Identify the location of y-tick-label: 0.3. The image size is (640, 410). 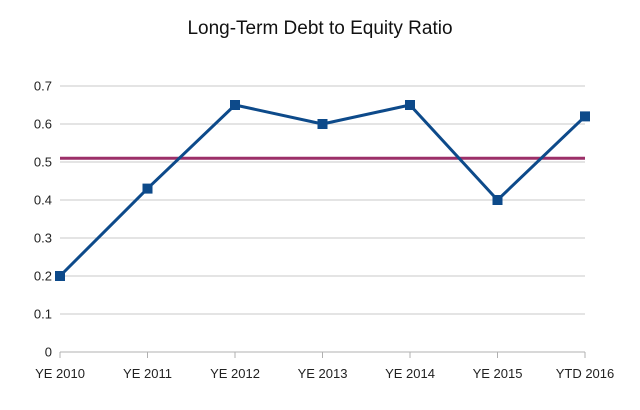
(43, 238).